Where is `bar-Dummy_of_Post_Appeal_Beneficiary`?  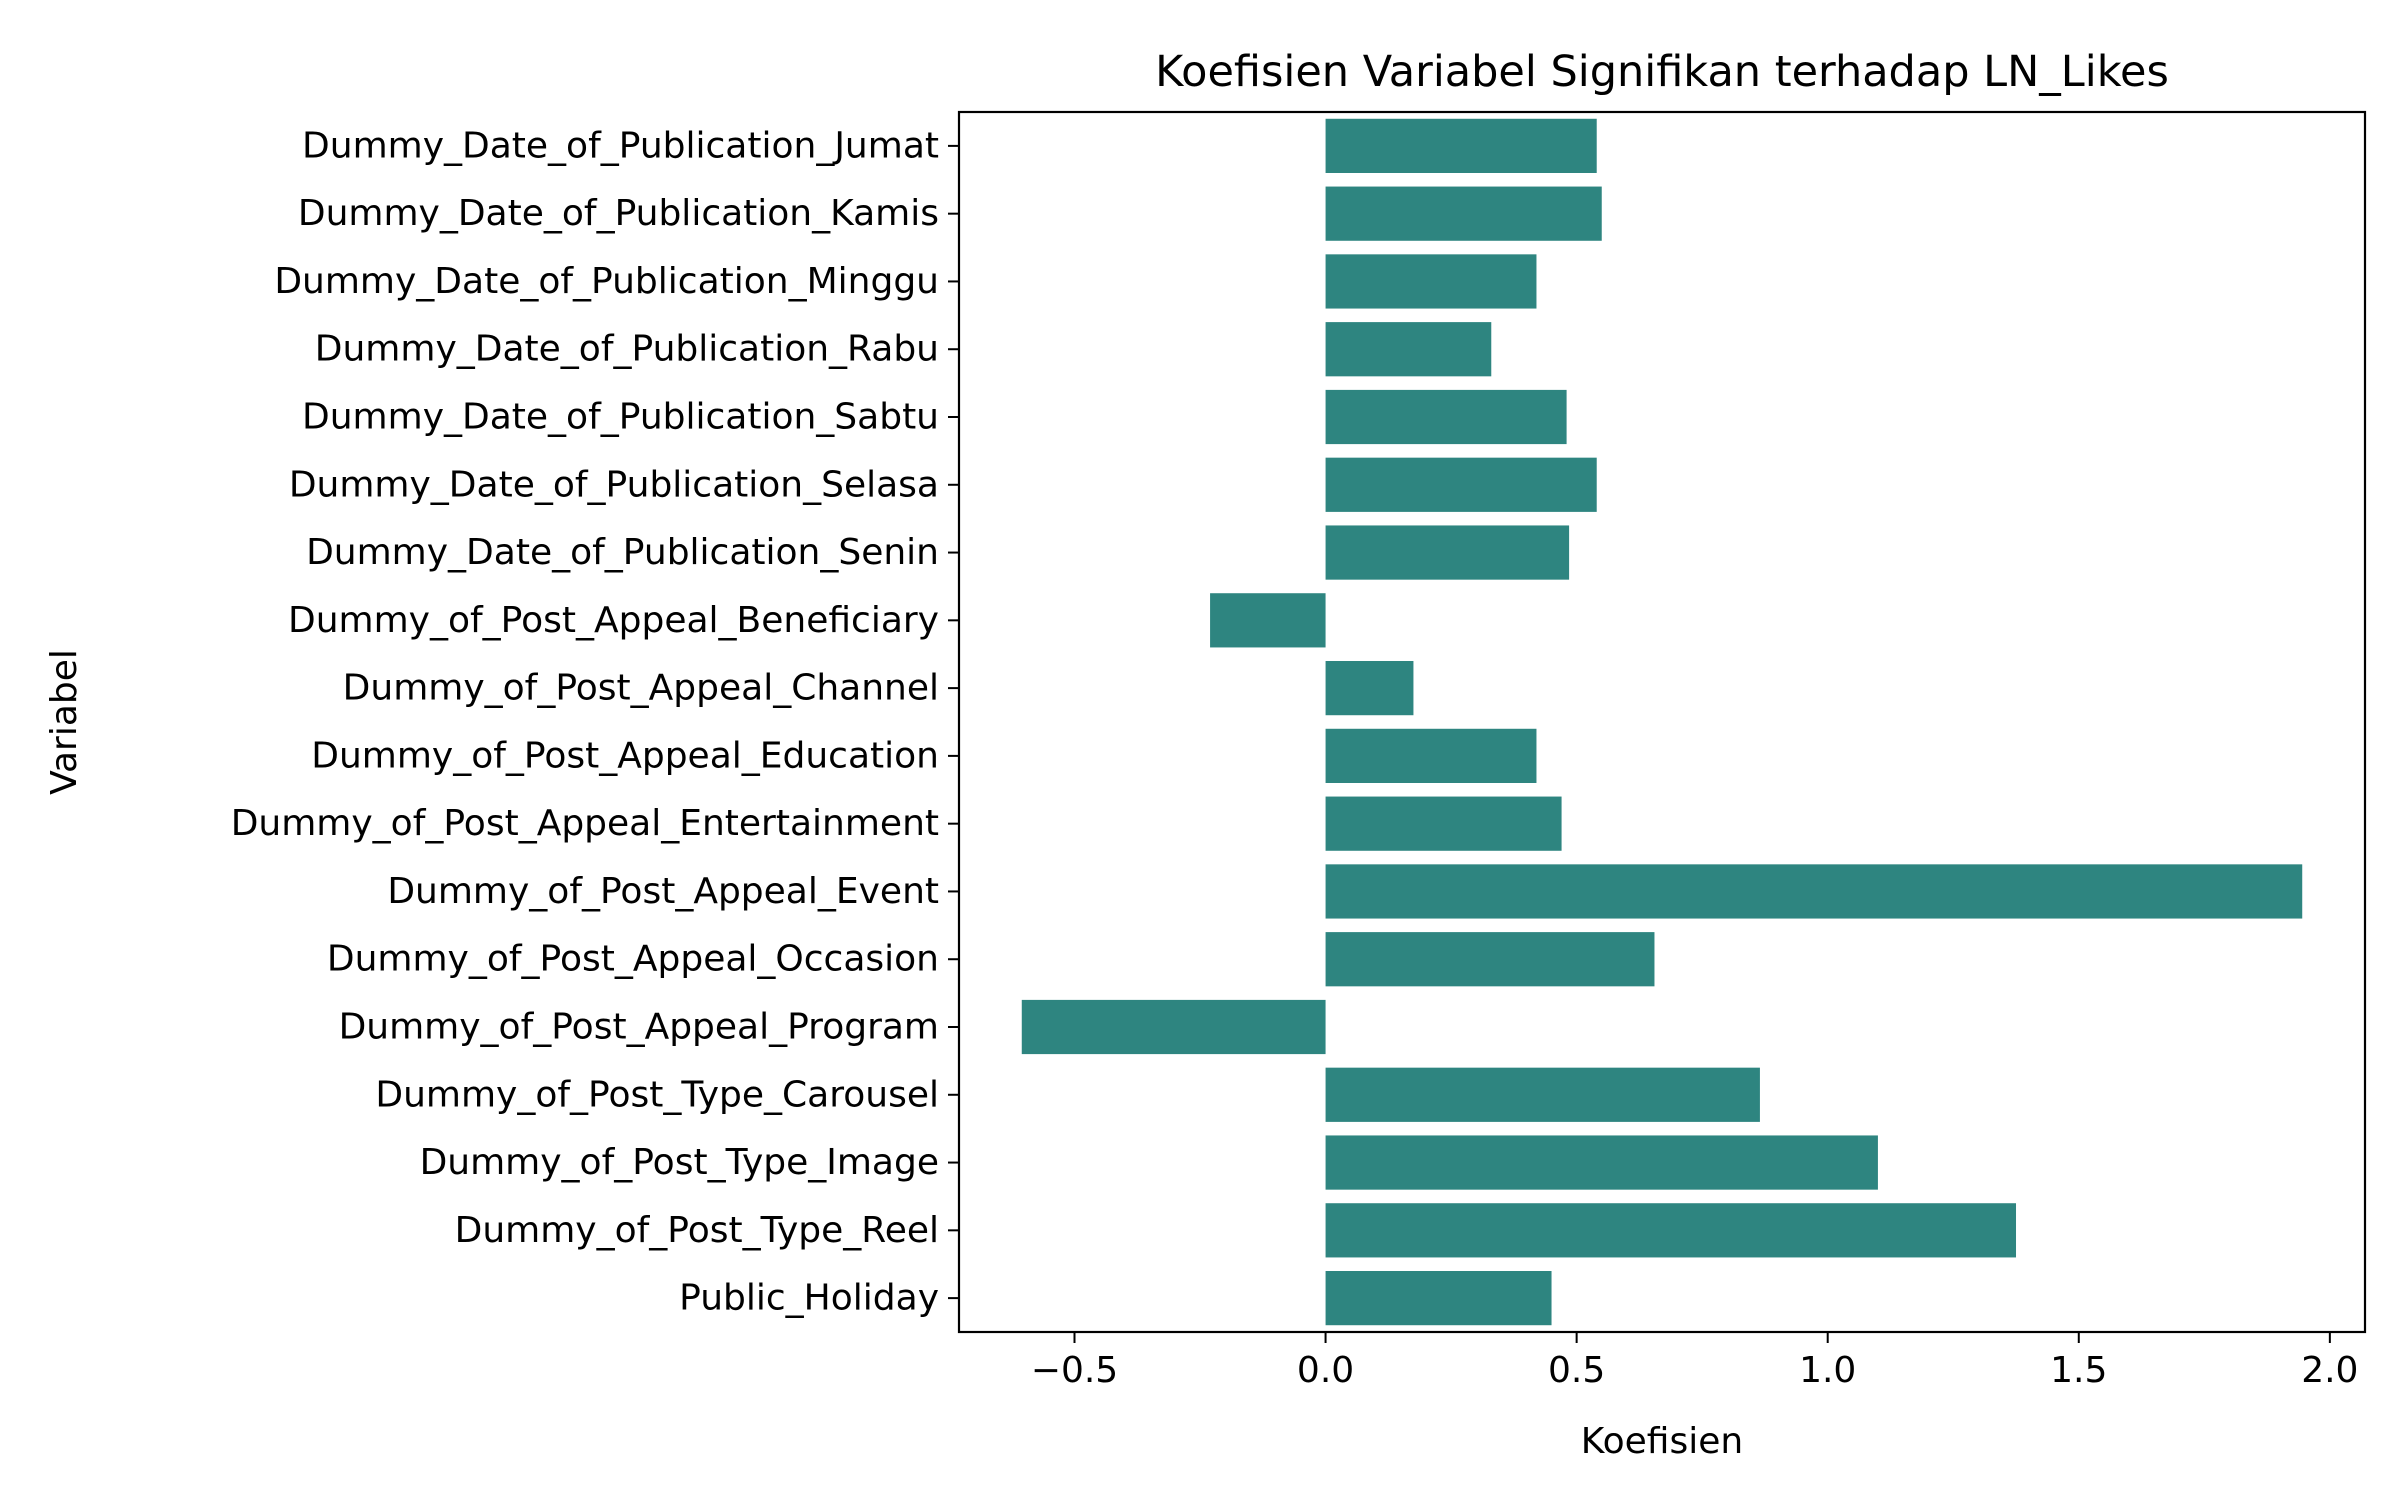
bar-Dummy_of_Post_Appeal_Beneficiary is located at coordinates (1268, 620).